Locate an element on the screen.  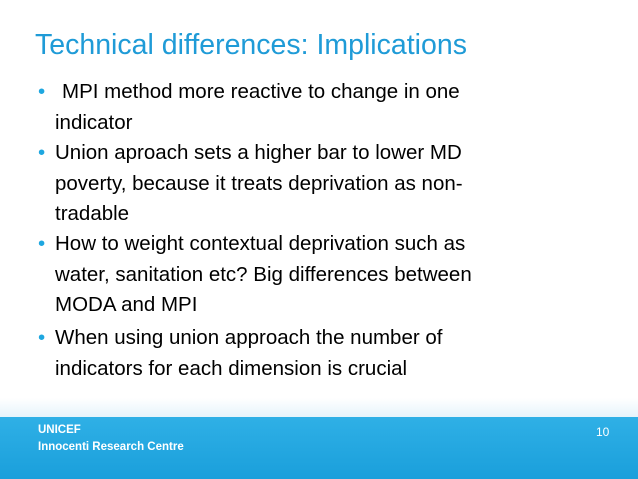
bullet-text: indicators for each dimension is crucial is located at coordinates (231, 368).